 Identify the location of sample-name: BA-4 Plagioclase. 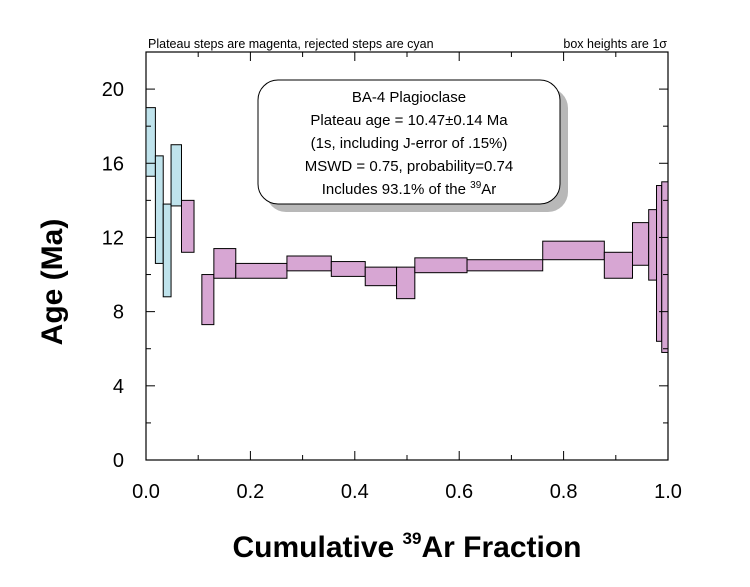
(409, 97).